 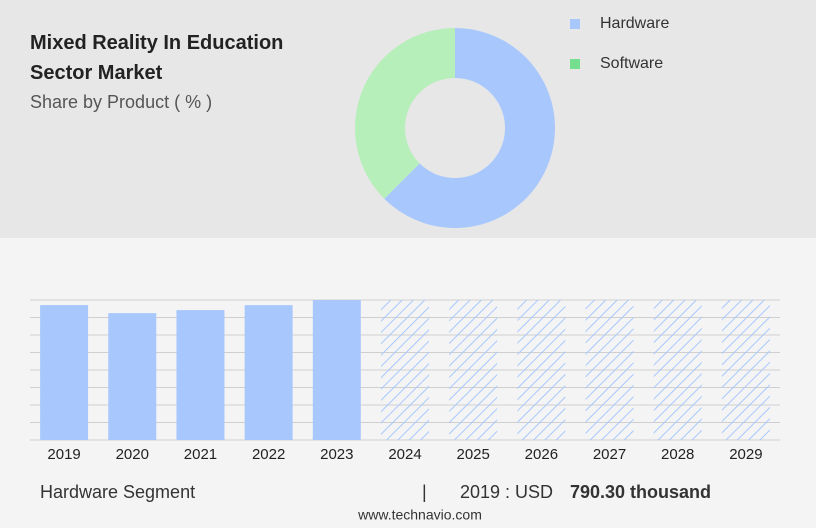 I want to click on legend-label: Software, so click(x=631, y=63).